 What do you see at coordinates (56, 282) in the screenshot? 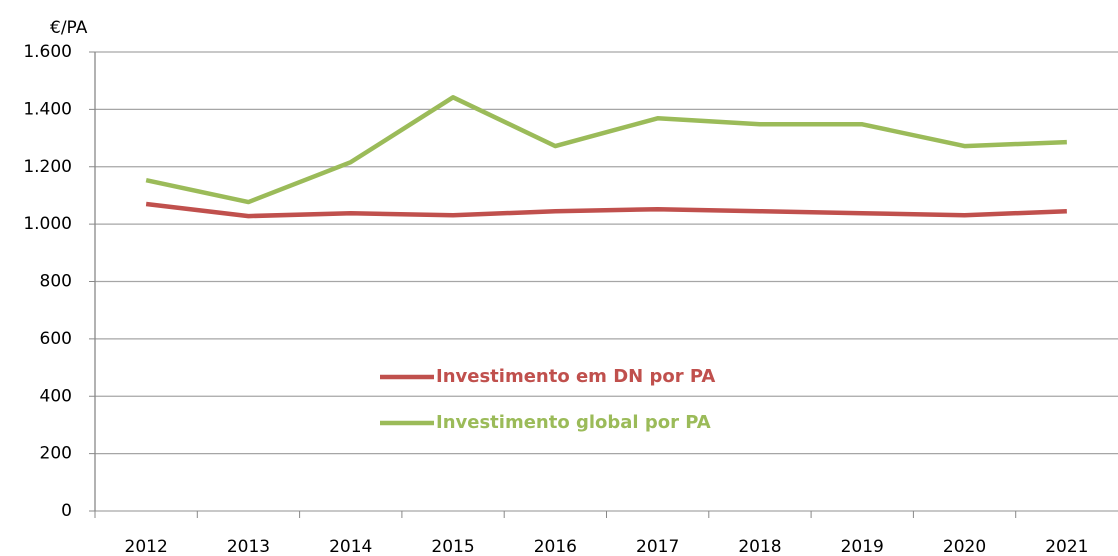
I see `y-tick-label: 800` at bounding box center [56, 282].